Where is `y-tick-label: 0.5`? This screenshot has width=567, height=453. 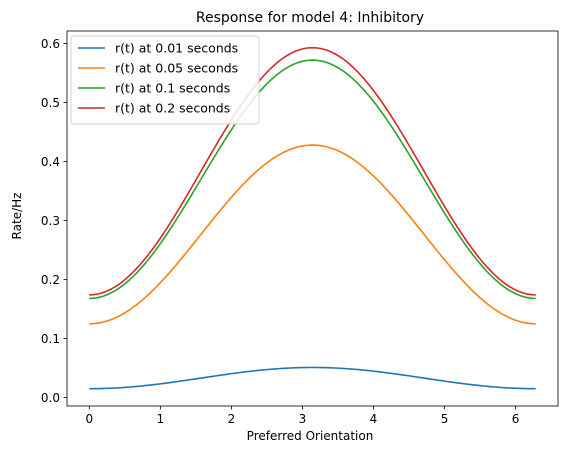 y-tick-label: 0.5 is located at coordinates (50, 103).